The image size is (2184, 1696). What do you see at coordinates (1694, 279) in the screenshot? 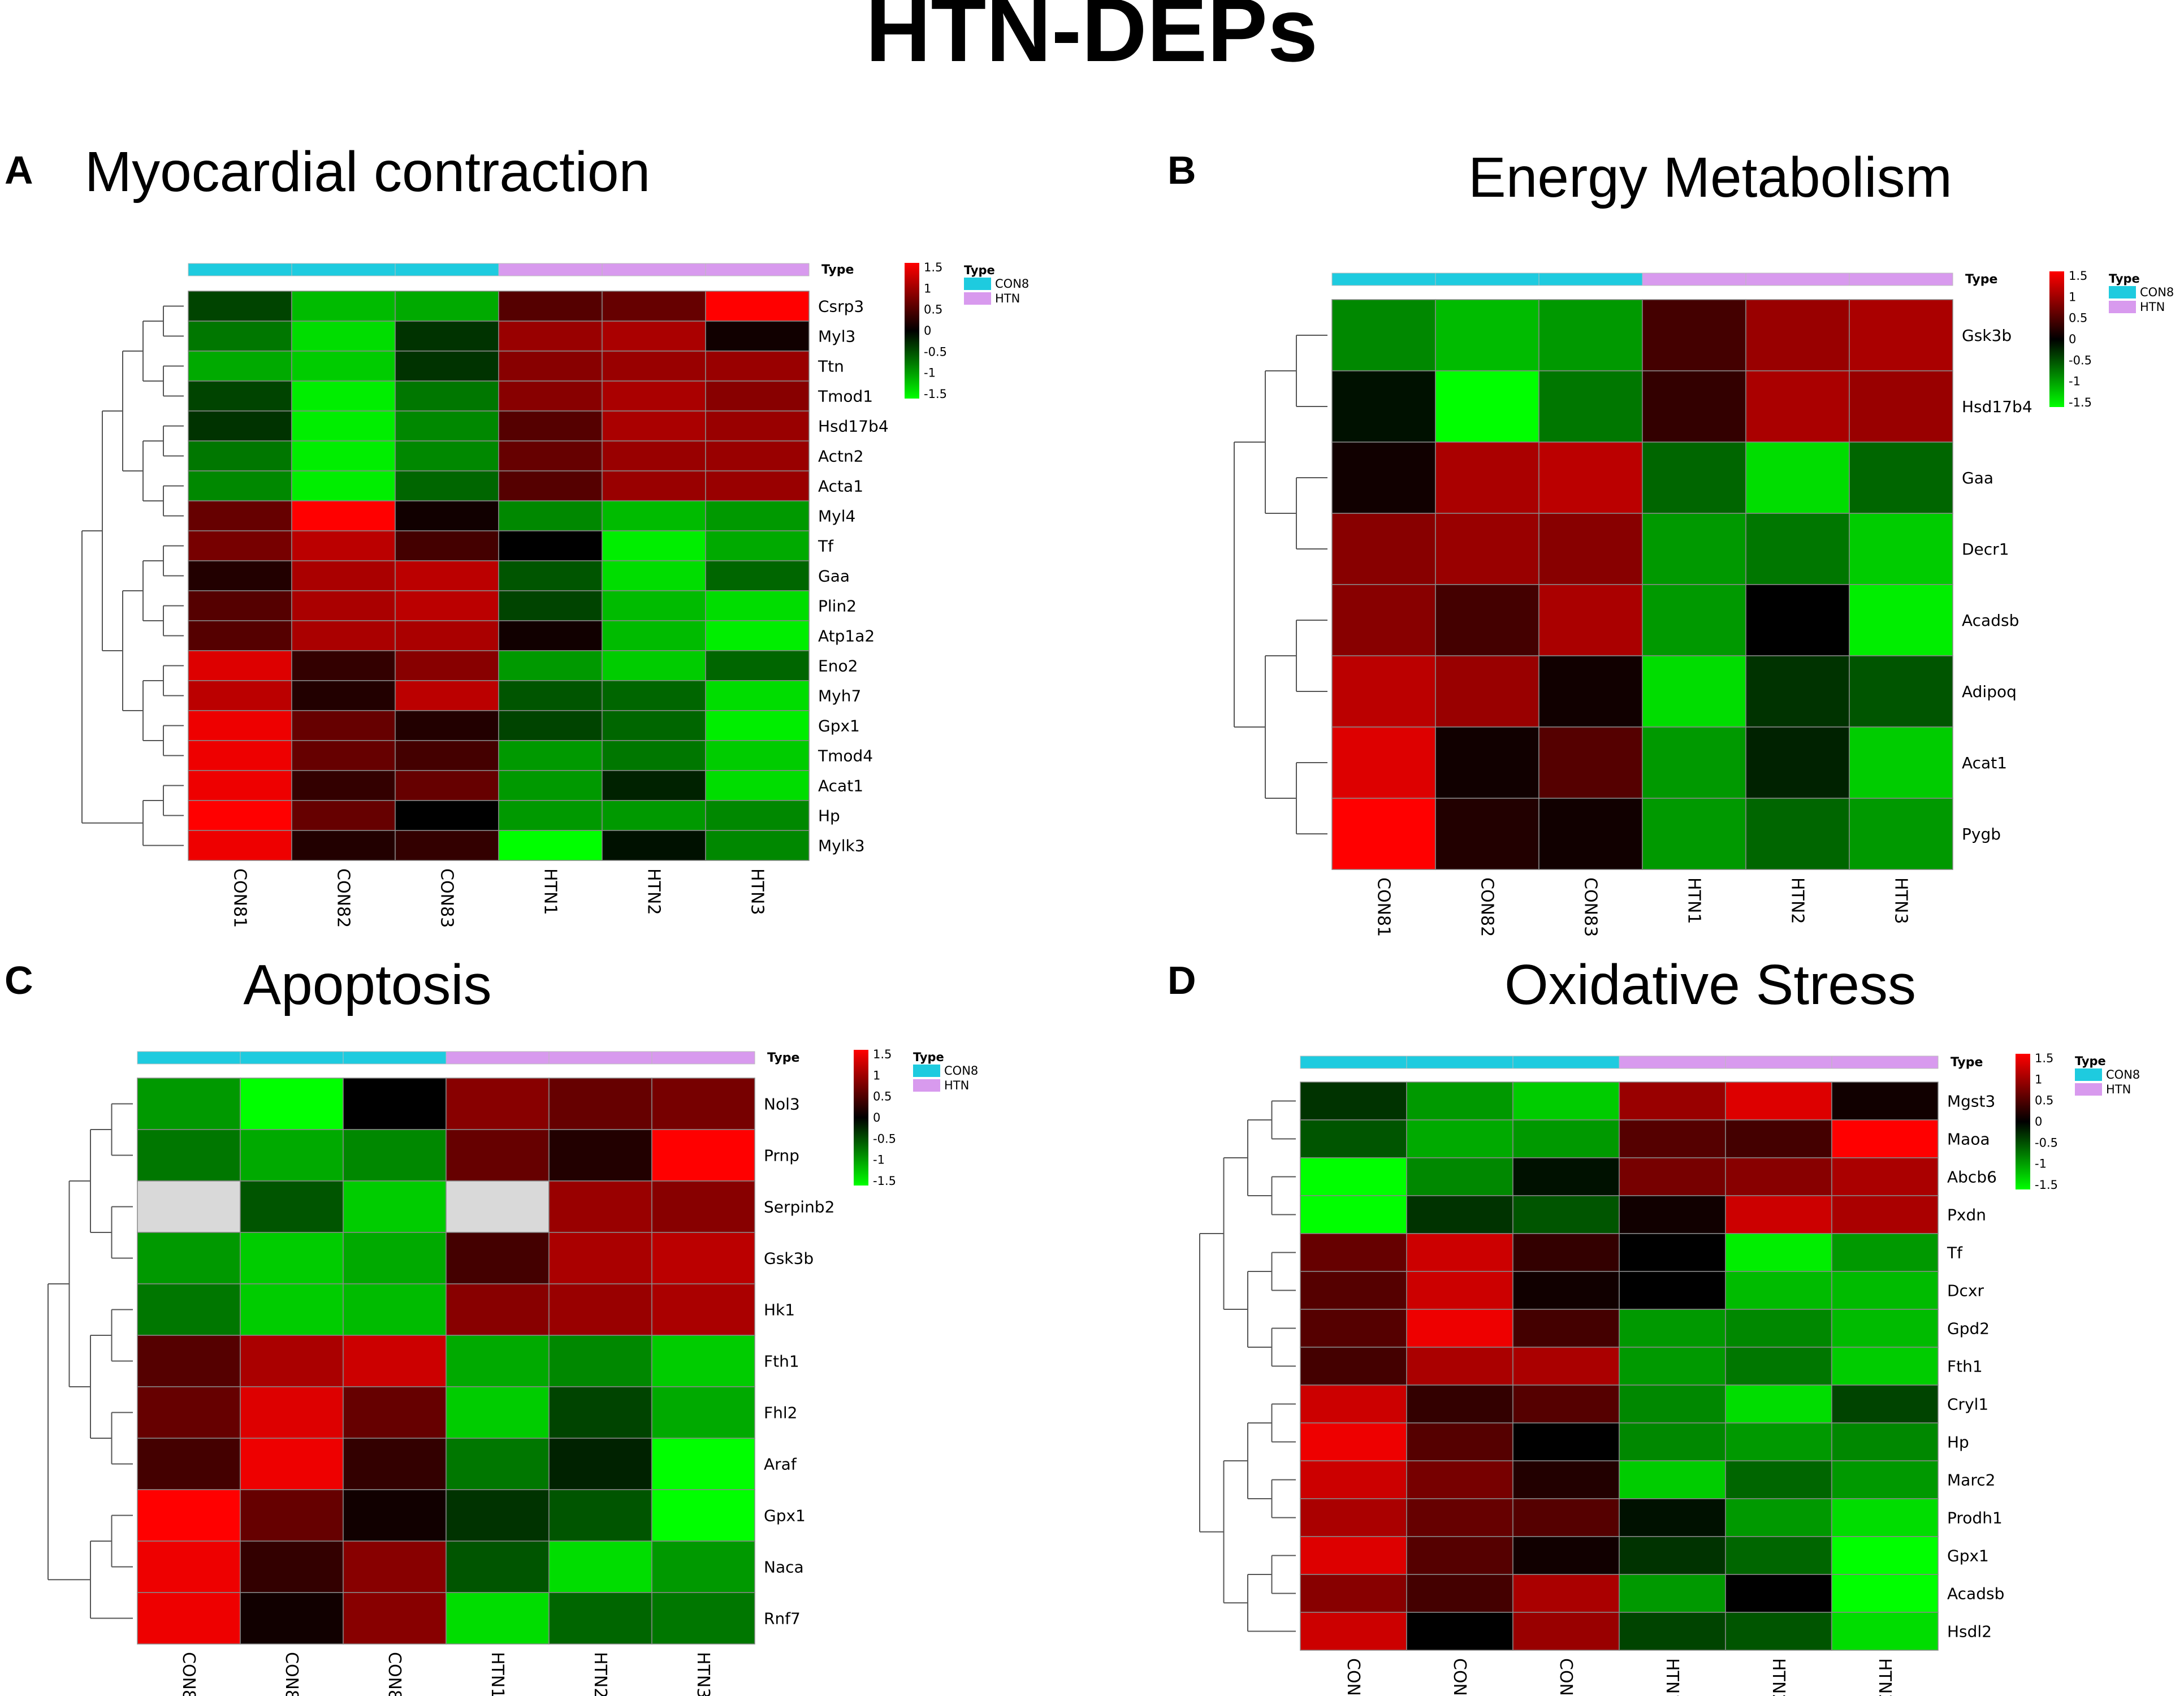
I see `annotation-cell-htn` at bounding box center [1694, 279].